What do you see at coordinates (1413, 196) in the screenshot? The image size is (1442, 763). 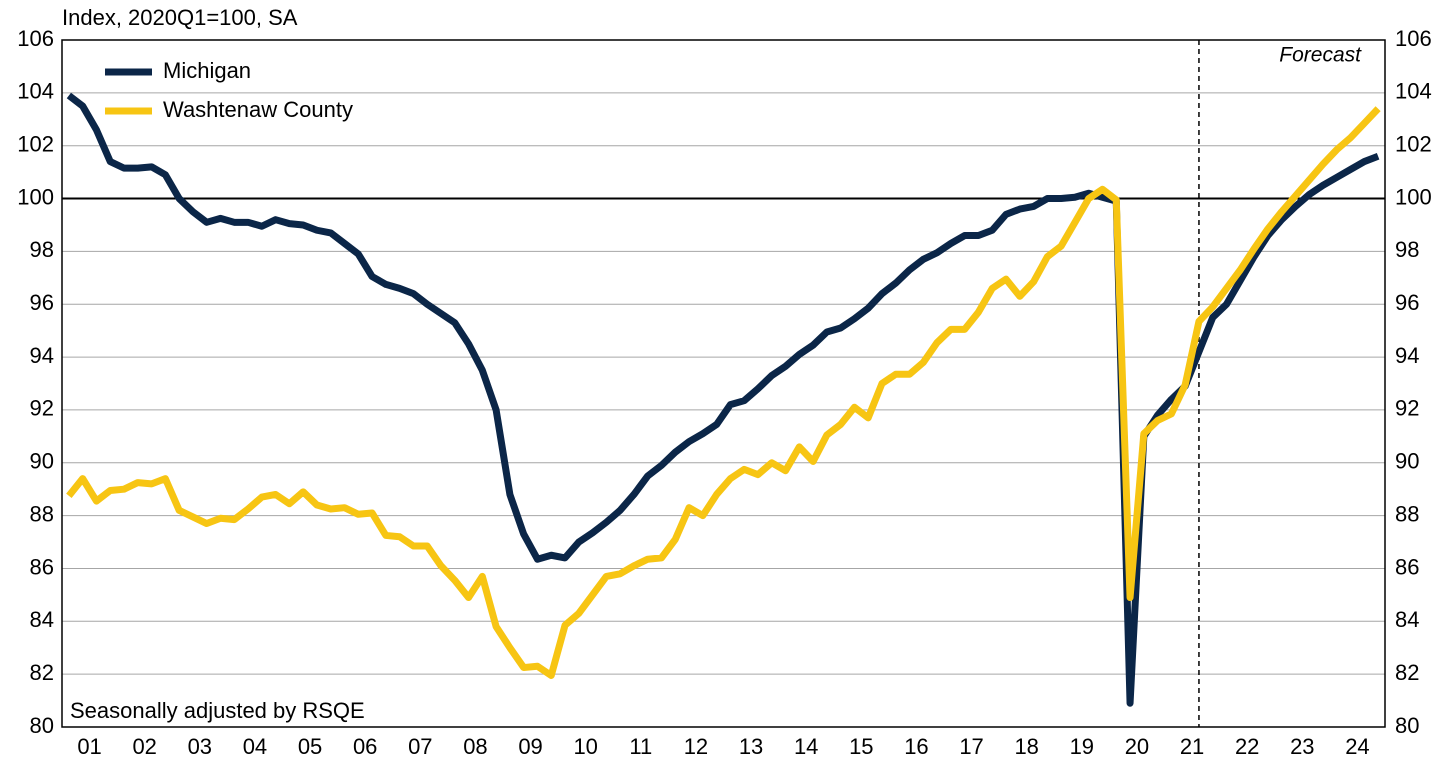 I see `y2-tick-label: 100` at bounding box center [1413, 196].